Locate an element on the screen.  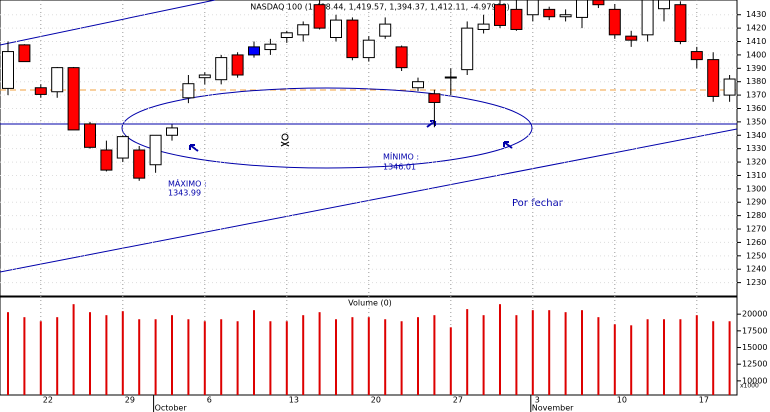
y-tick-label: 1250 is located at coordinates (756, 255).